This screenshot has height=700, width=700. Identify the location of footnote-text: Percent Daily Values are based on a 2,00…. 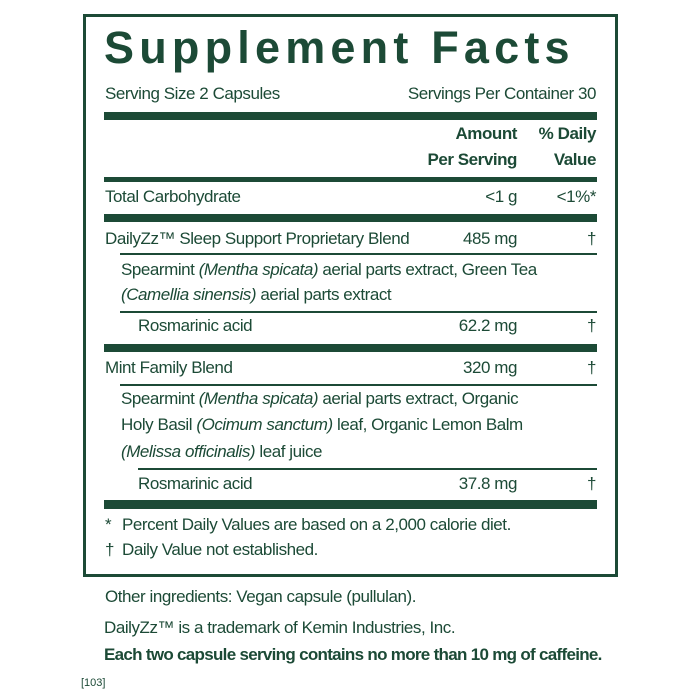
(316, 524).